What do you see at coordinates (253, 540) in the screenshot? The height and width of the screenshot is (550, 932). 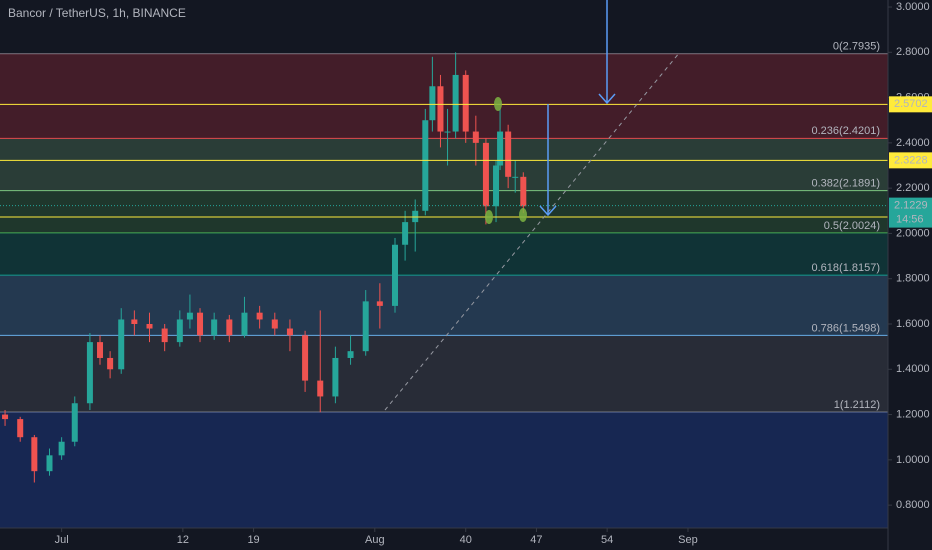 I see `x-tick-label: 19` at bounding box center [253, 540].